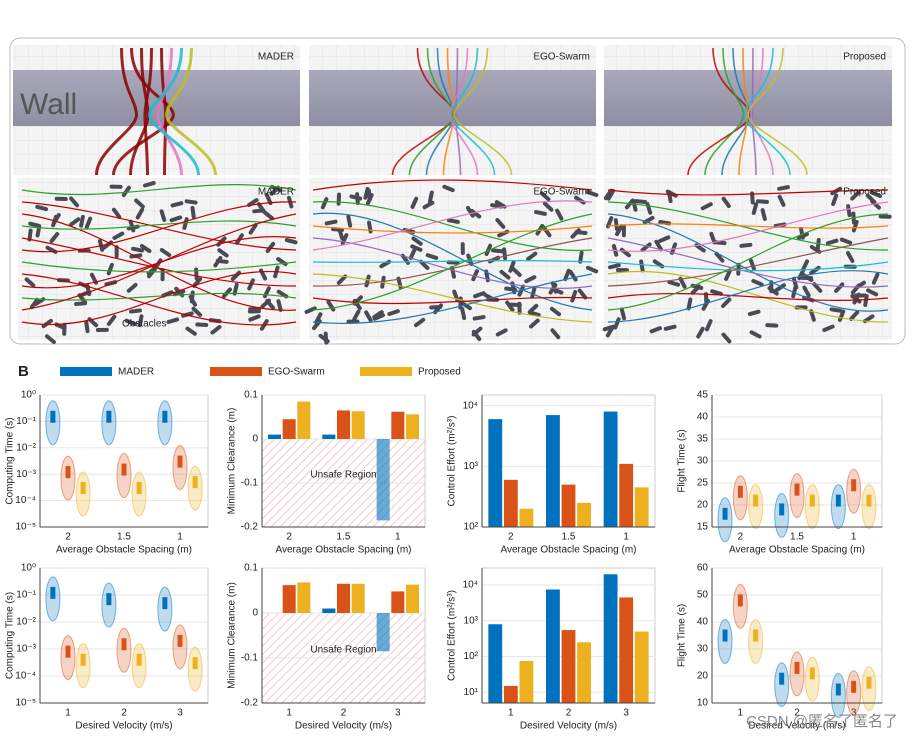 This screenshot has width=912, height=747. What do you see at coordinates (25, 500) in the screenshot?
I see `y-tick-label: 10⁻⁴` at bounding box center [25, 500].